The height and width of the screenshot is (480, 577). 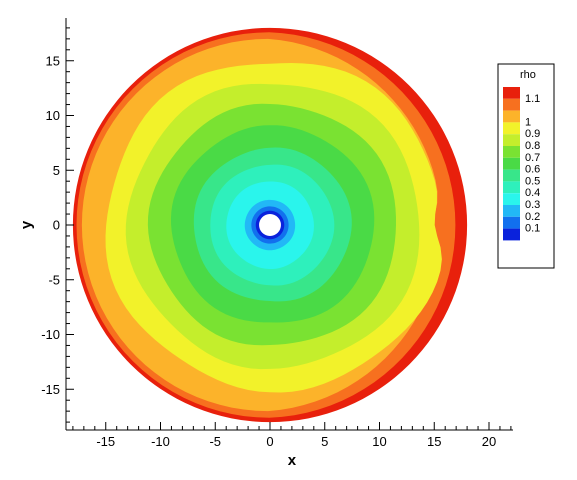 What do you see at coordinates (532, 193) in the screenshot?
I see `legend-label: 0.4` at bounding box center [532, 193].